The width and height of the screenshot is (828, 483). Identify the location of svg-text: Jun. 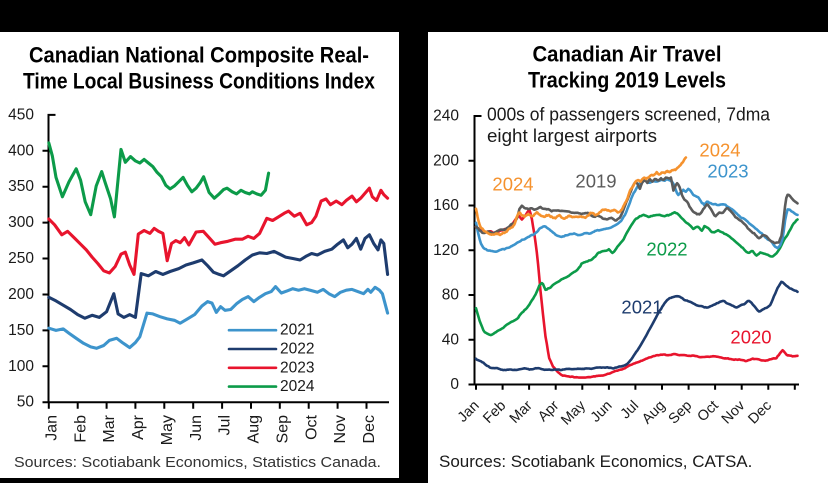
(196, 428).